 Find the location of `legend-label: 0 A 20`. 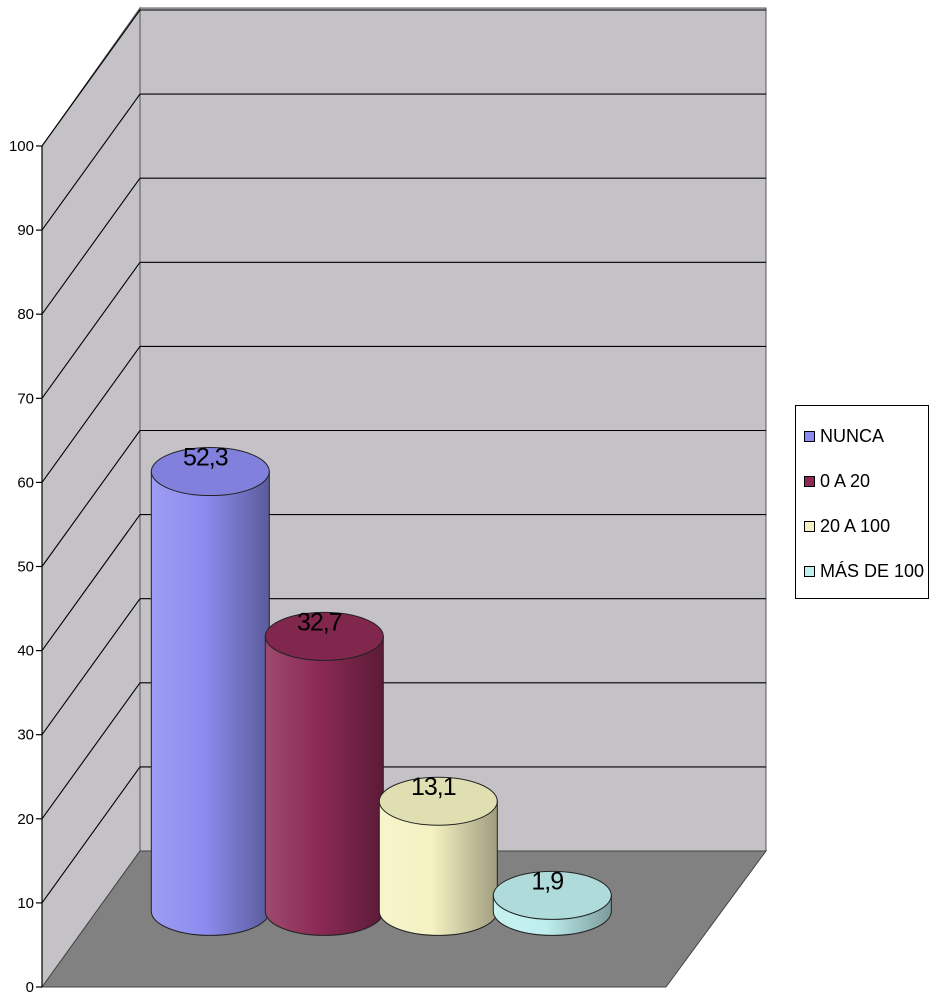

legend-label: 0 A 20 is located at coordinates (845, 480).